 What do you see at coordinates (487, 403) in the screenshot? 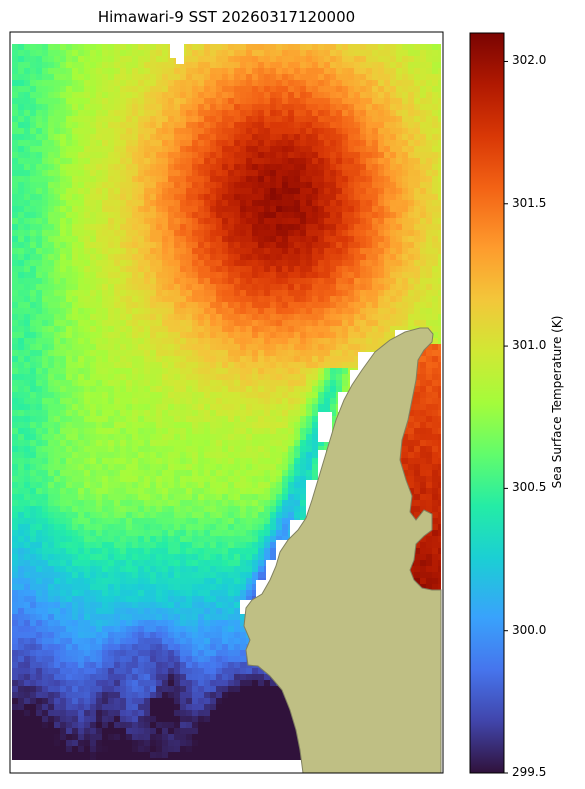
I see `colorbar` at bounding box center [487, 403].